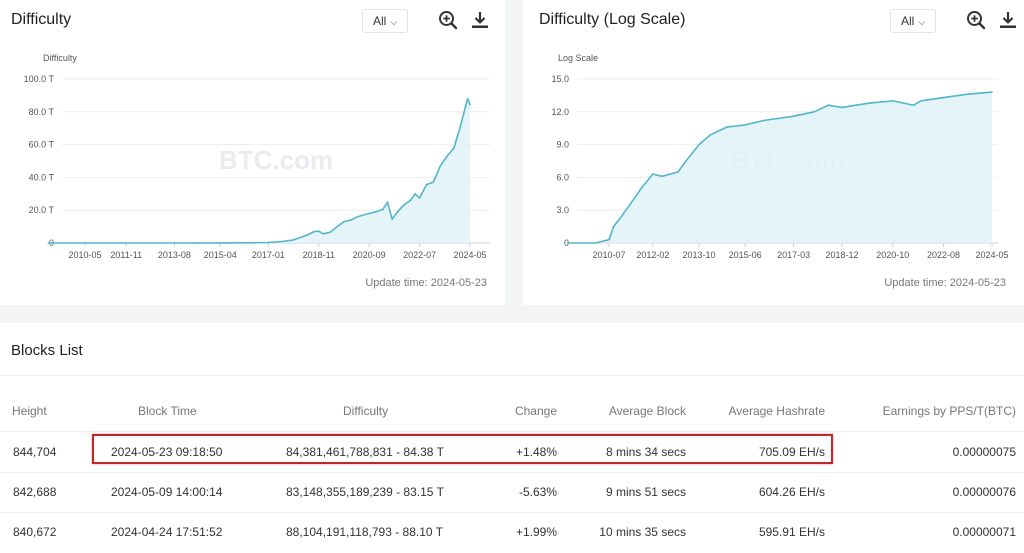 Image resolution: width=1024 pixels, height=553 pixels. What do you see at coordinates (365, 452) in the screenshot?
I see `block-difficulty: 84,381,461,788,831 - 84.38 T` at bounding box center [365, 452].